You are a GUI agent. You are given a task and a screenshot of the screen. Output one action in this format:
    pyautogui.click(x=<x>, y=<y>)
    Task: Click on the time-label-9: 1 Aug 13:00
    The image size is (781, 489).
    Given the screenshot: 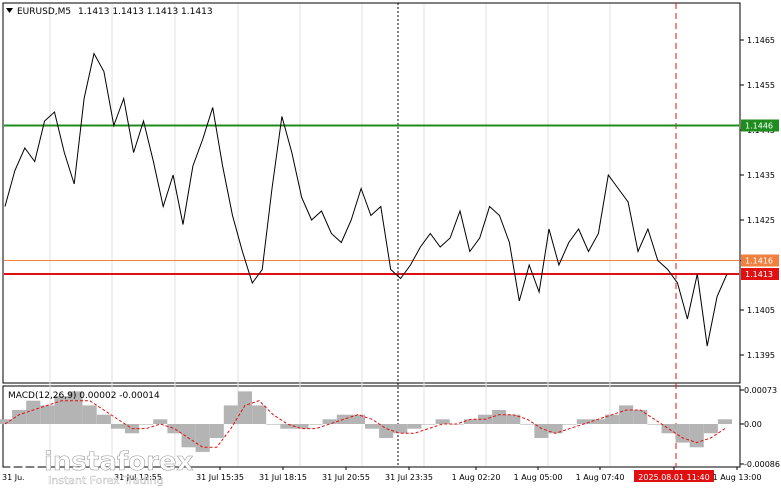 What is the action you would take?
    pyautogui.click(x=737, y=477)
    